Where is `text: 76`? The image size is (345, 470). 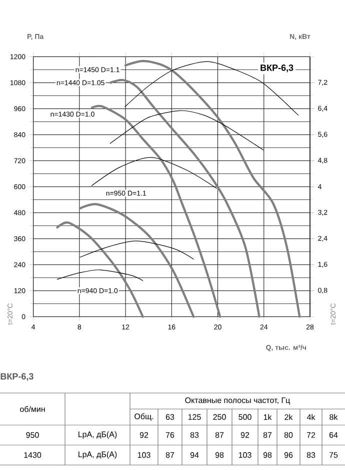 text: 76 is located at coordinates (170, 435).